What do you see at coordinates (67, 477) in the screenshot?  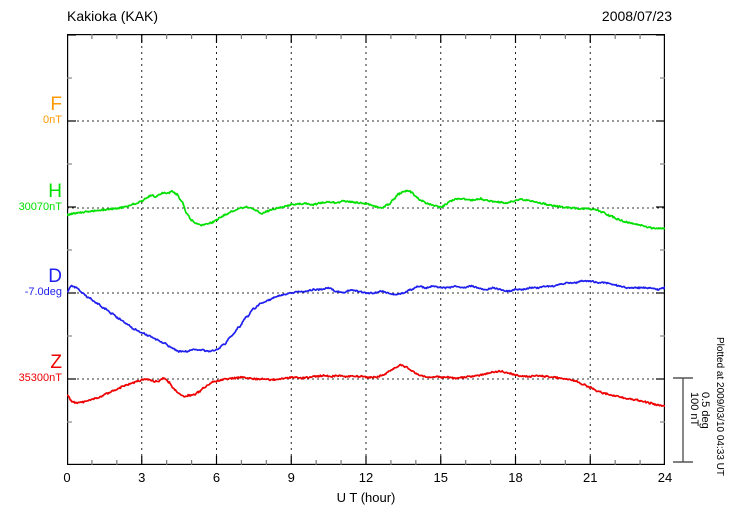 I see `x-tick-label: 0` at bounding box center [67, 477].